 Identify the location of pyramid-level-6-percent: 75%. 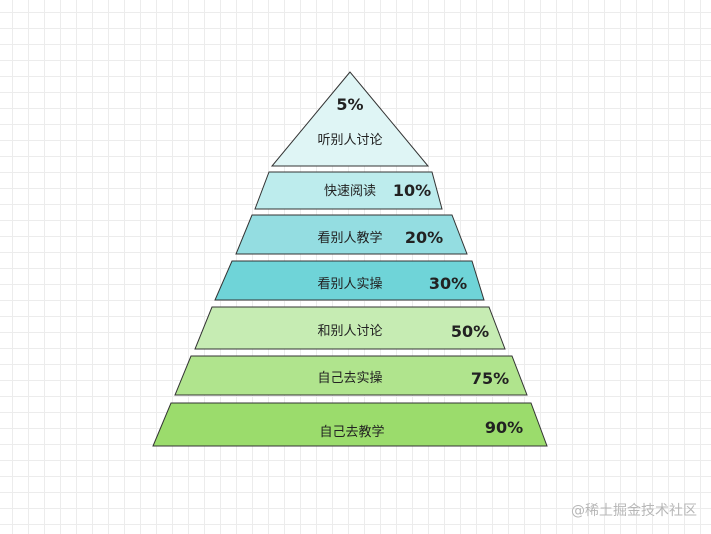
(490, 378).